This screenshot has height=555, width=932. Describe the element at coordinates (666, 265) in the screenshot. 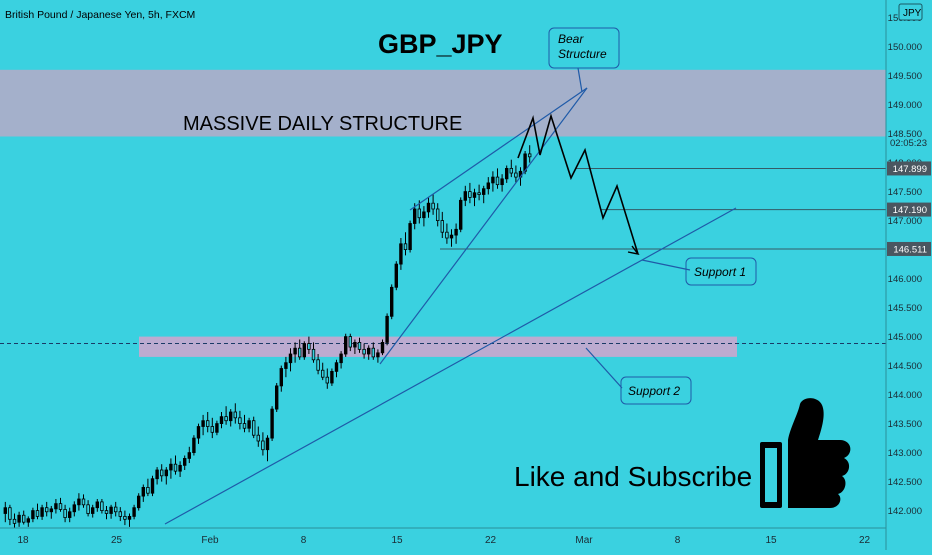

I see `support1-leader` at that location.